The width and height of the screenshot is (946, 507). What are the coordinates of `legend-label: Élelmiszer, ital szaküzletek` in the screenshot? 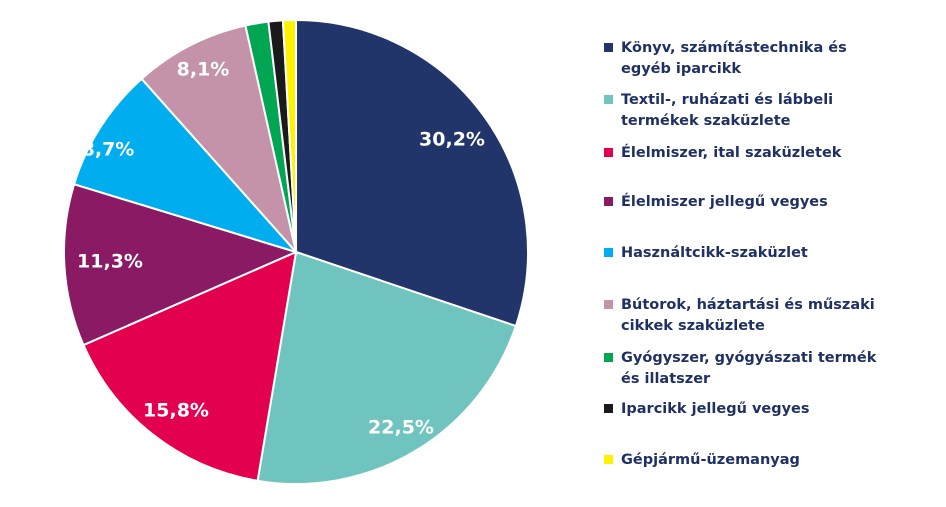 It's located at (731, 153).